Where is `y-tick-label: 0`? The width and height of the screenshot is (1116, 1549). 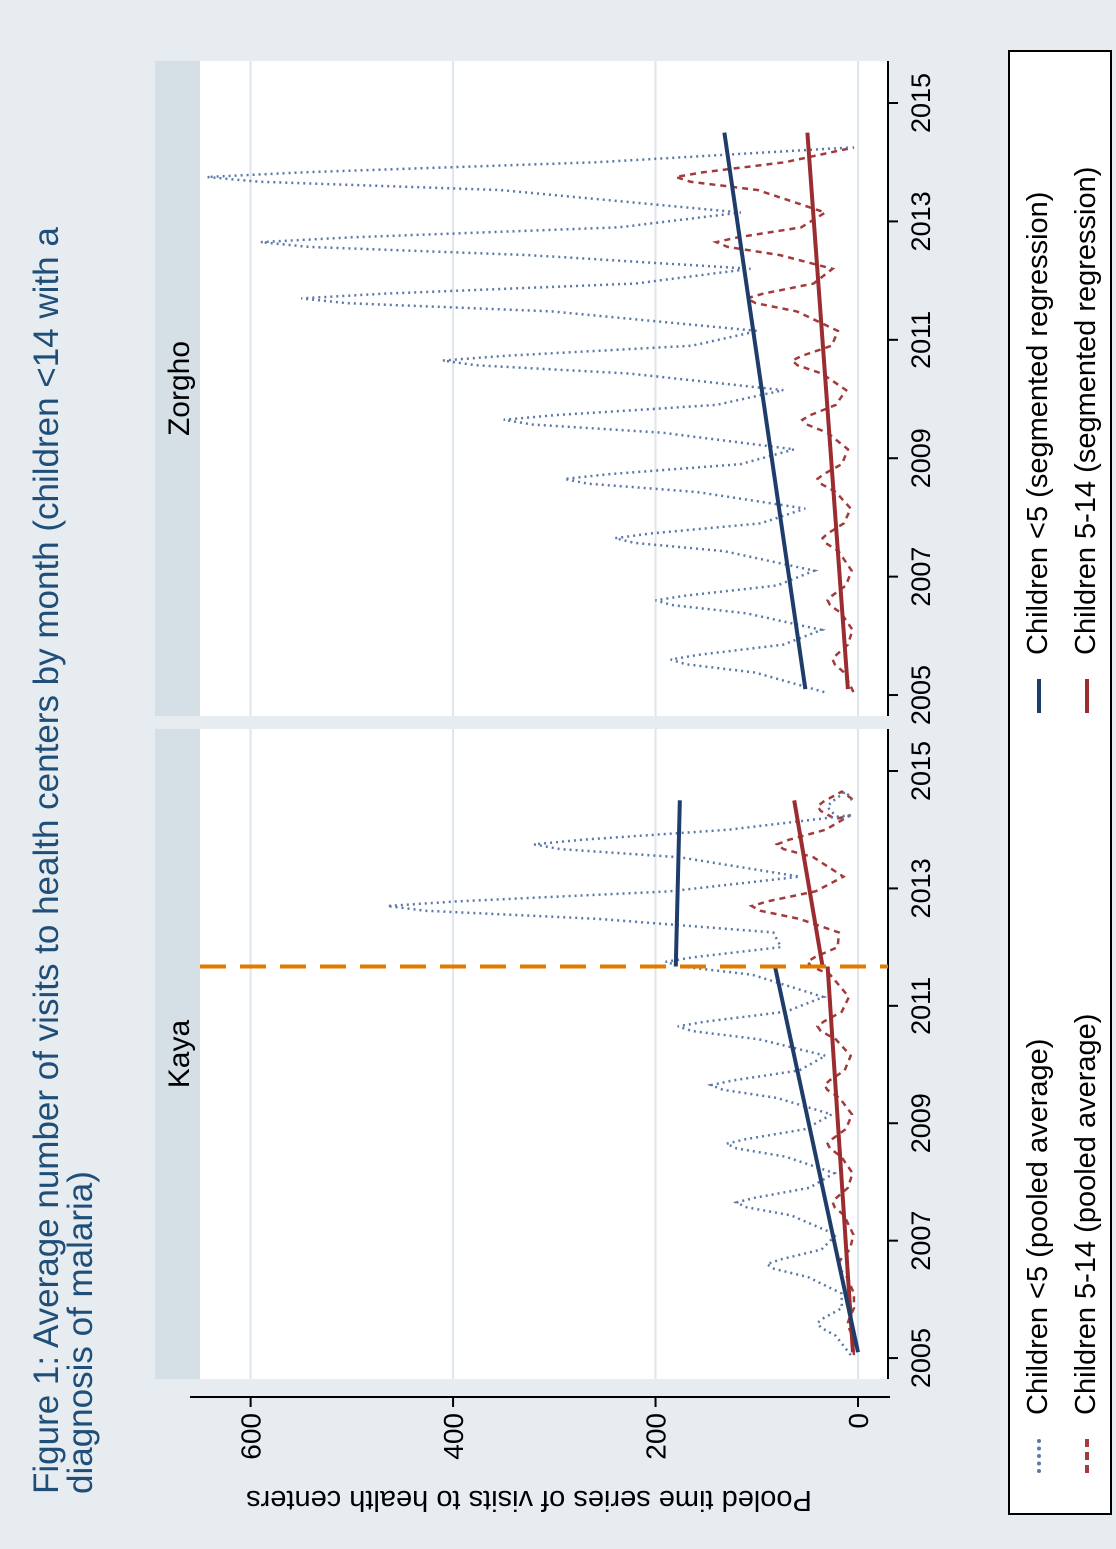 y-tick-label: 0 is located at coordinates (858, 1421).